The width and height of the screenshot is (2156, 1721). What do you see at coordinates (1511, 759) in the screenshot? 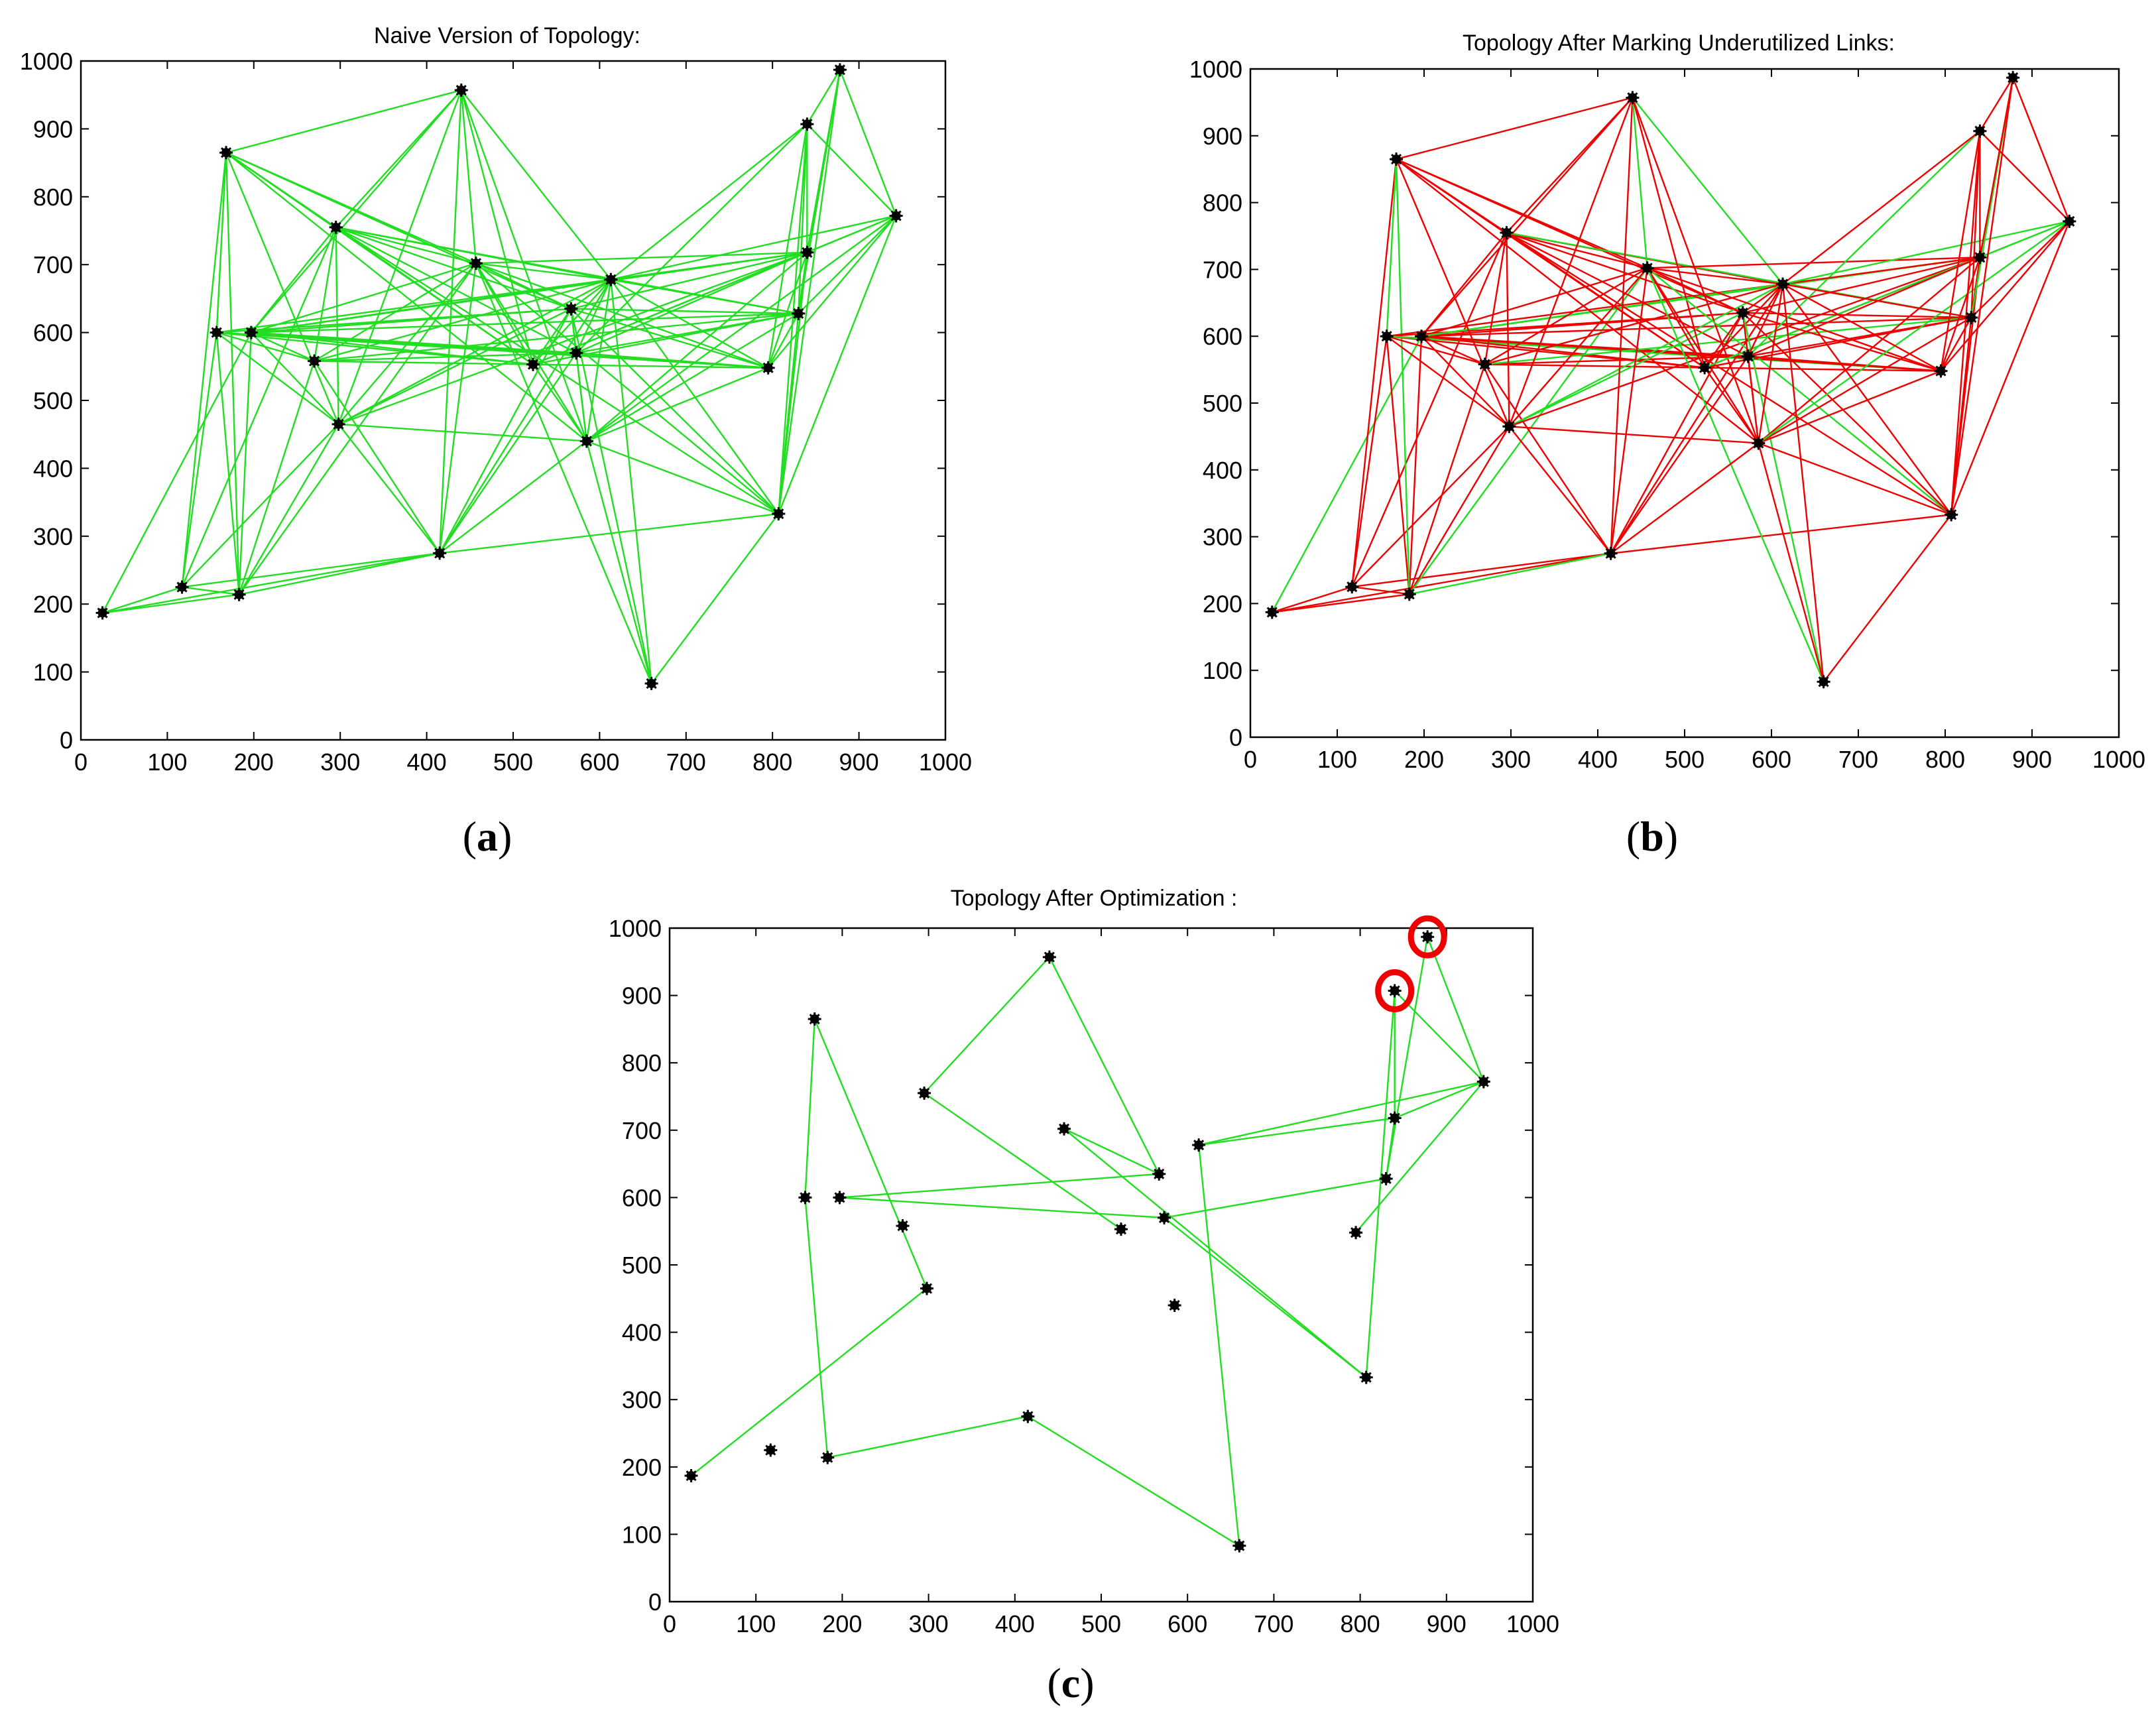
I see `x-tick-label: 300` at bounding box center [1511, 759].